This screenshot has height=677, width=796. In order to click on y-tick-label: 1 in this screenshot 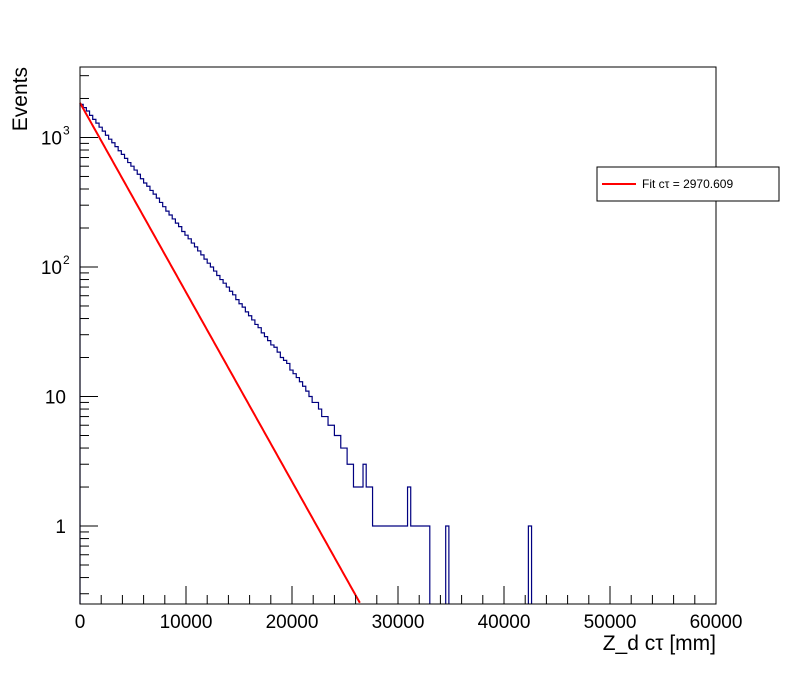, I will do `click(60, 527)`.